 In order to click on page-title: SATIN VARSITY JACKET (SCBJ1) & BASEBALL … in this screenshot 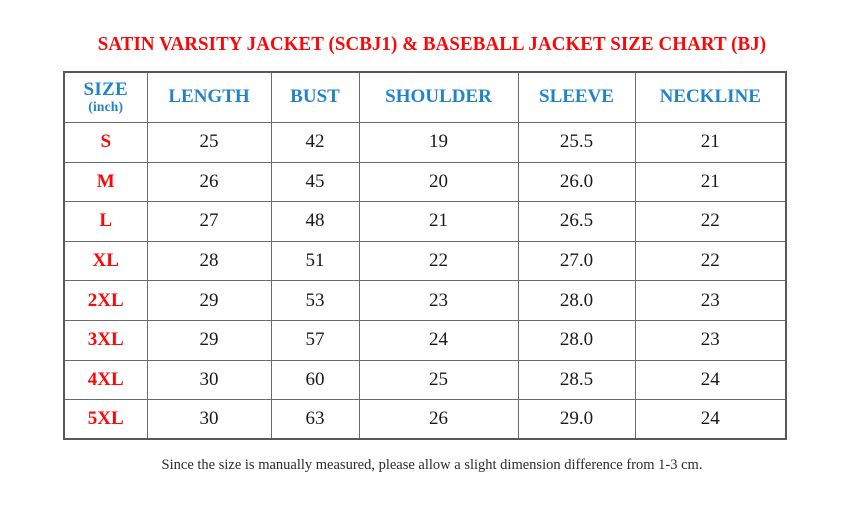, I will do `click(432, 44)`.